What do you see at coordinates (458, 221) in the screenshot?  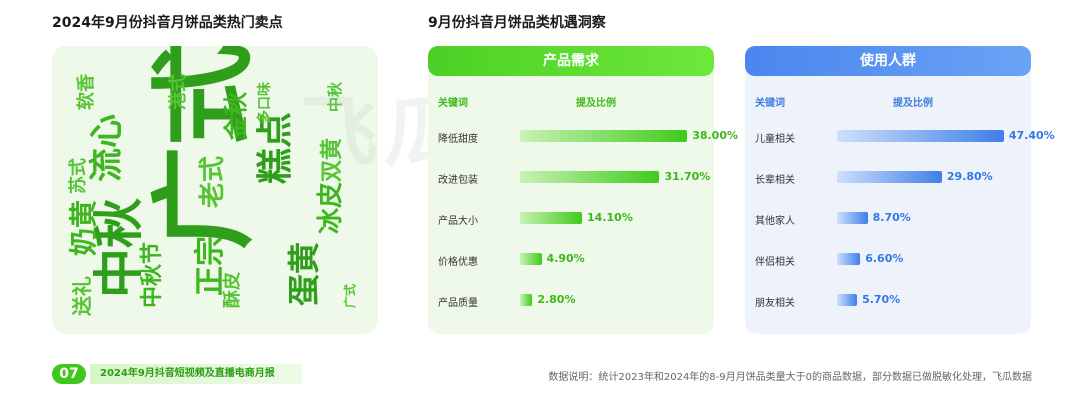 I see `bar-category-label: 产品大小` at bounding box center [458, 221].